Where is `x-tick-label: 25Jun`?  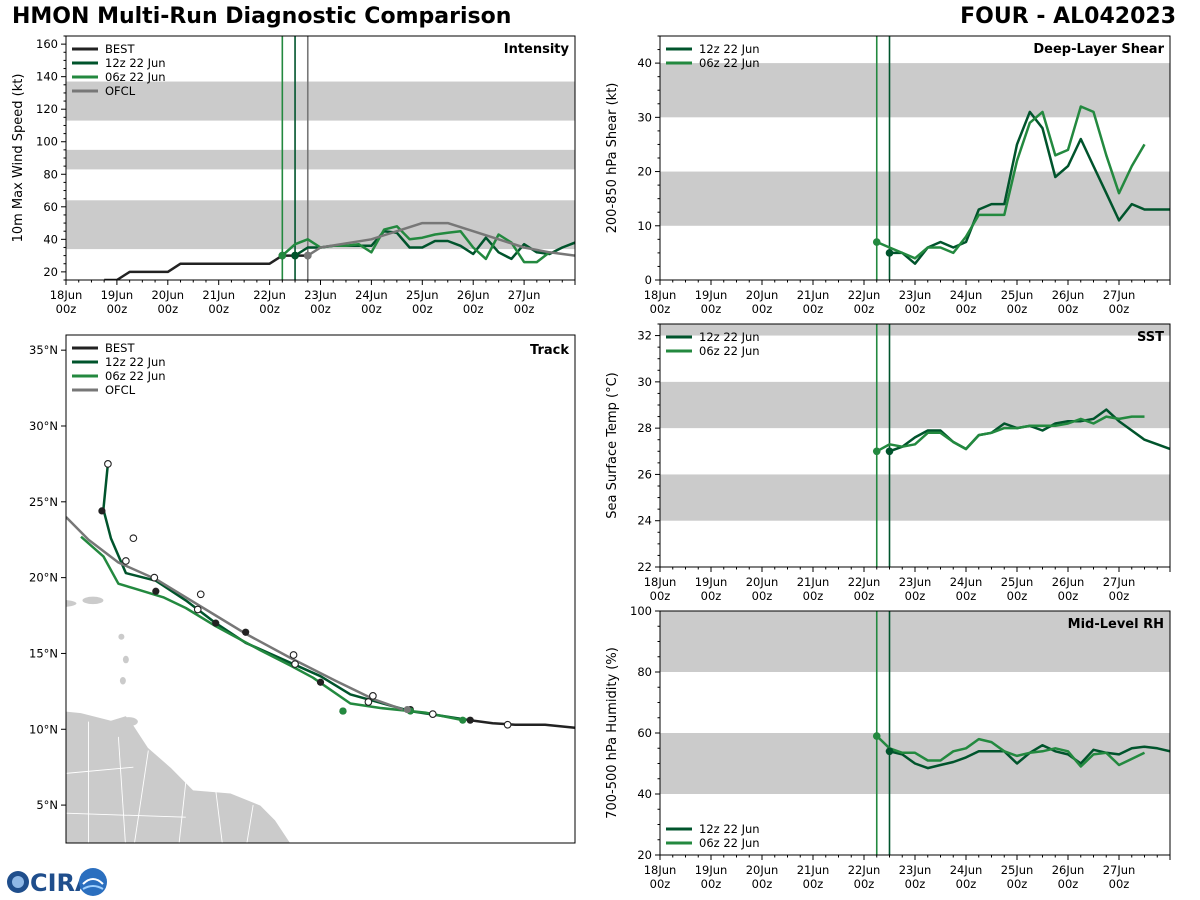
x-tick-label: 25Jun is located at coordinates (1017, 582).